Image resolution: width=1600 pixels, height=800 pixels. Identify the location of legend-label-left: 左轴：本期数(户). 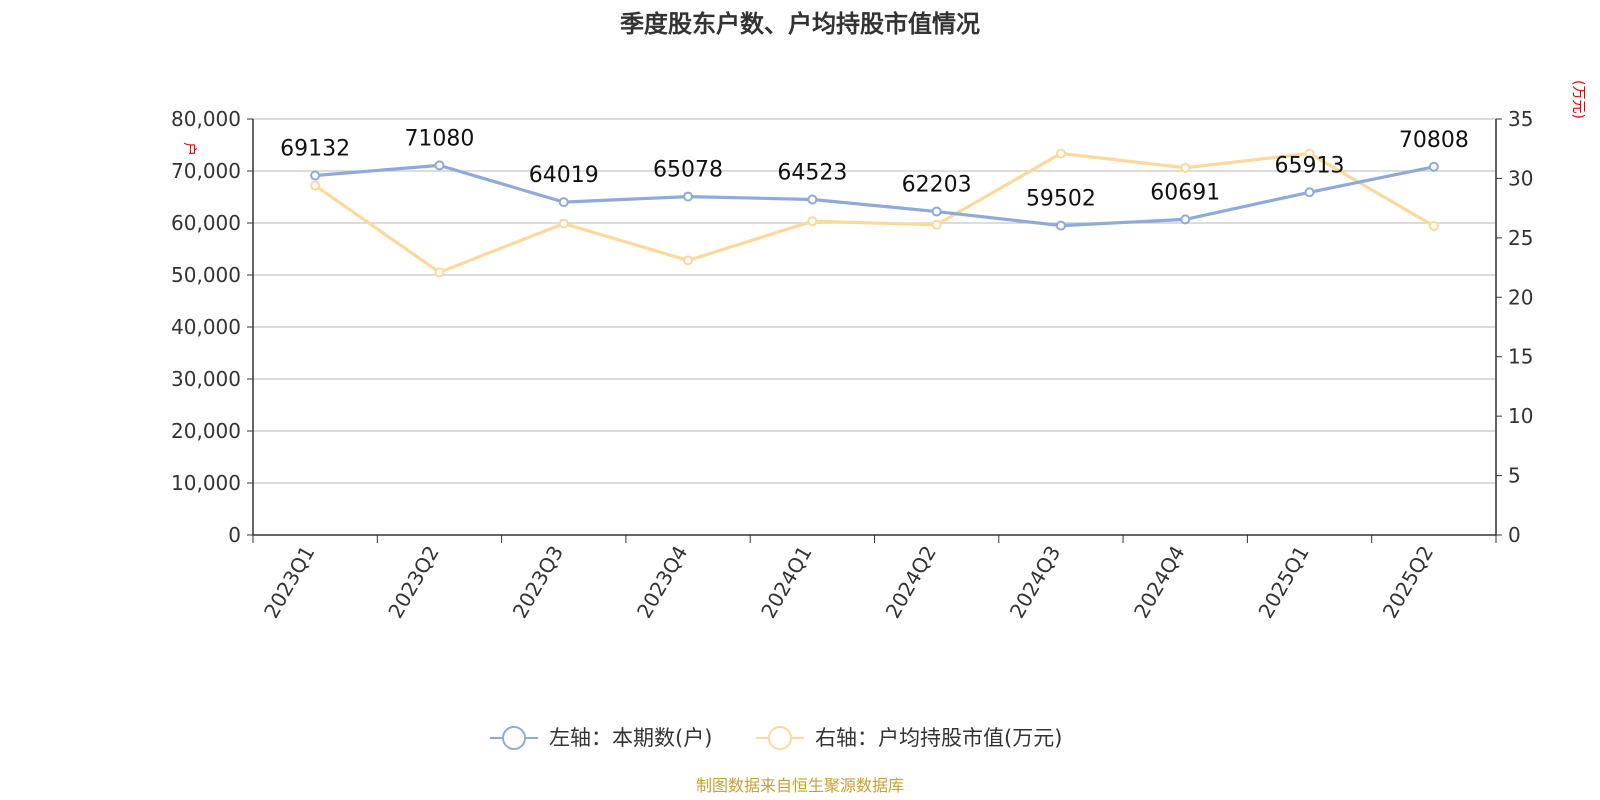
(630, 738).